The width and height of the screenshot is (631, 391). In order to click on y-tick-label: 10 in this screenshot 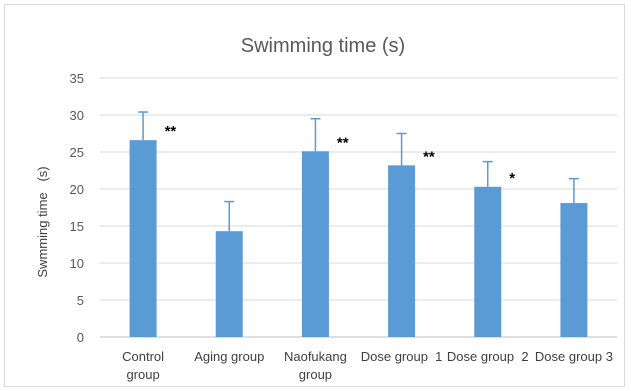, I will do `click(77, 263)`.